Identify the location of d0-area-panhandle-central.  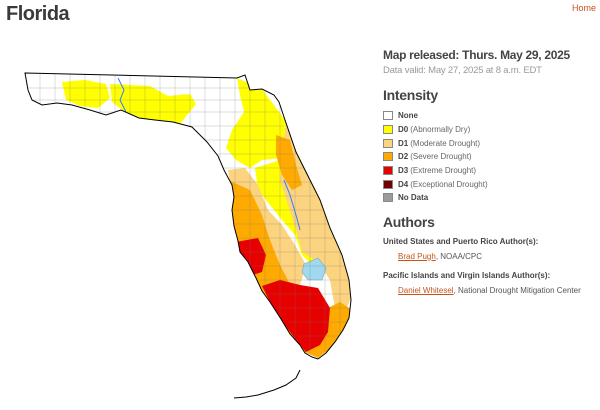
(153, 104).